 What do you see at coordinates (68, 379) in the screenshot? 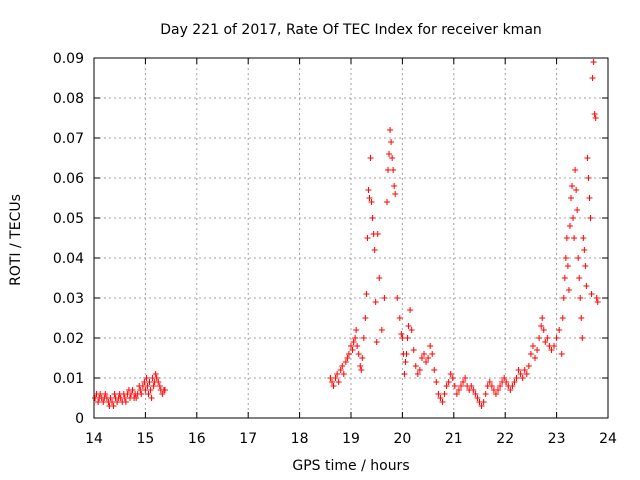
I see `y-tick-label: 0.01` at bounding box center [68, 379].